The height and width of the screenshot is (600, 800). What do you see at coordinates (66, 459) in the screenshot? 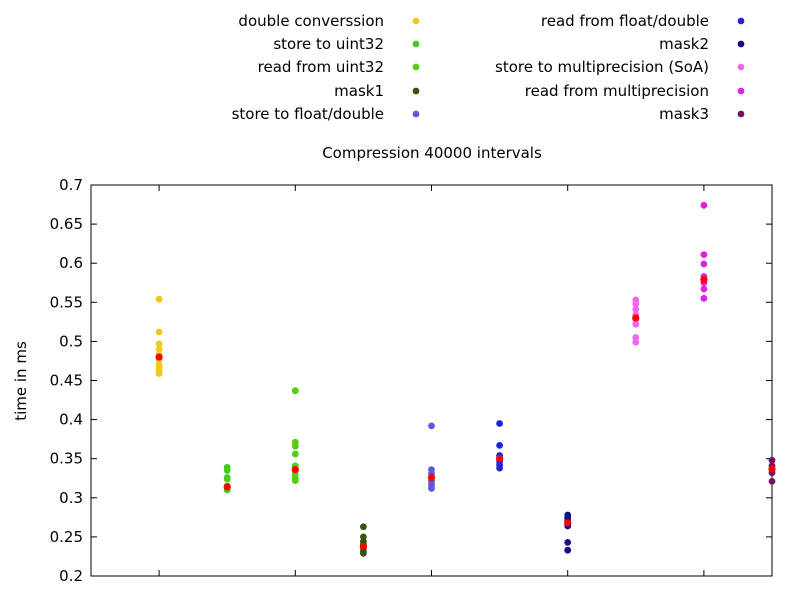
I see `y-tick-label: 0.35` at bounding box center [66, 459].